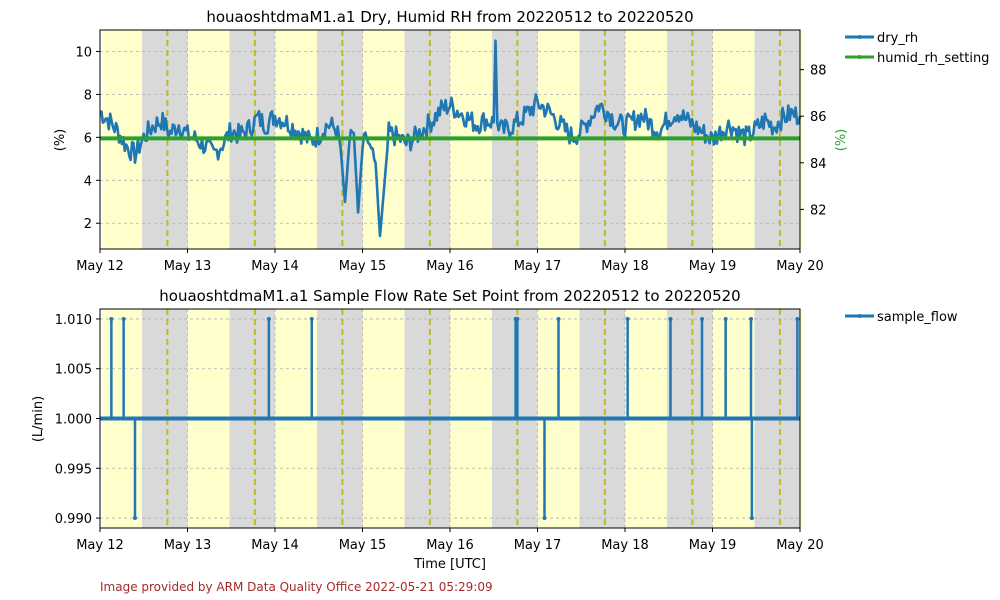 This screenshot has height=600, width=1000. What do you see at coordinates (933, 58) in the screenshot?
I see `legend-label-humid-rh-setting: humid_rh_setting` at bounding box center [933, 58].